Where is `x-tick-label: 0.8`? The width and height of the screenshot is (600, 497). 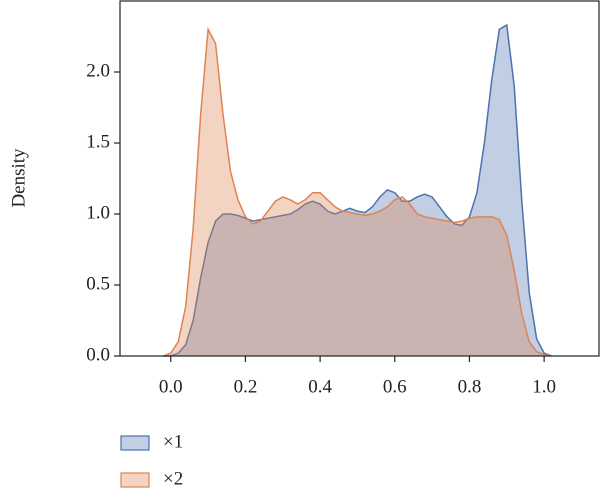 x-tick-label: 0.8 is located at coordinates (470, 386).